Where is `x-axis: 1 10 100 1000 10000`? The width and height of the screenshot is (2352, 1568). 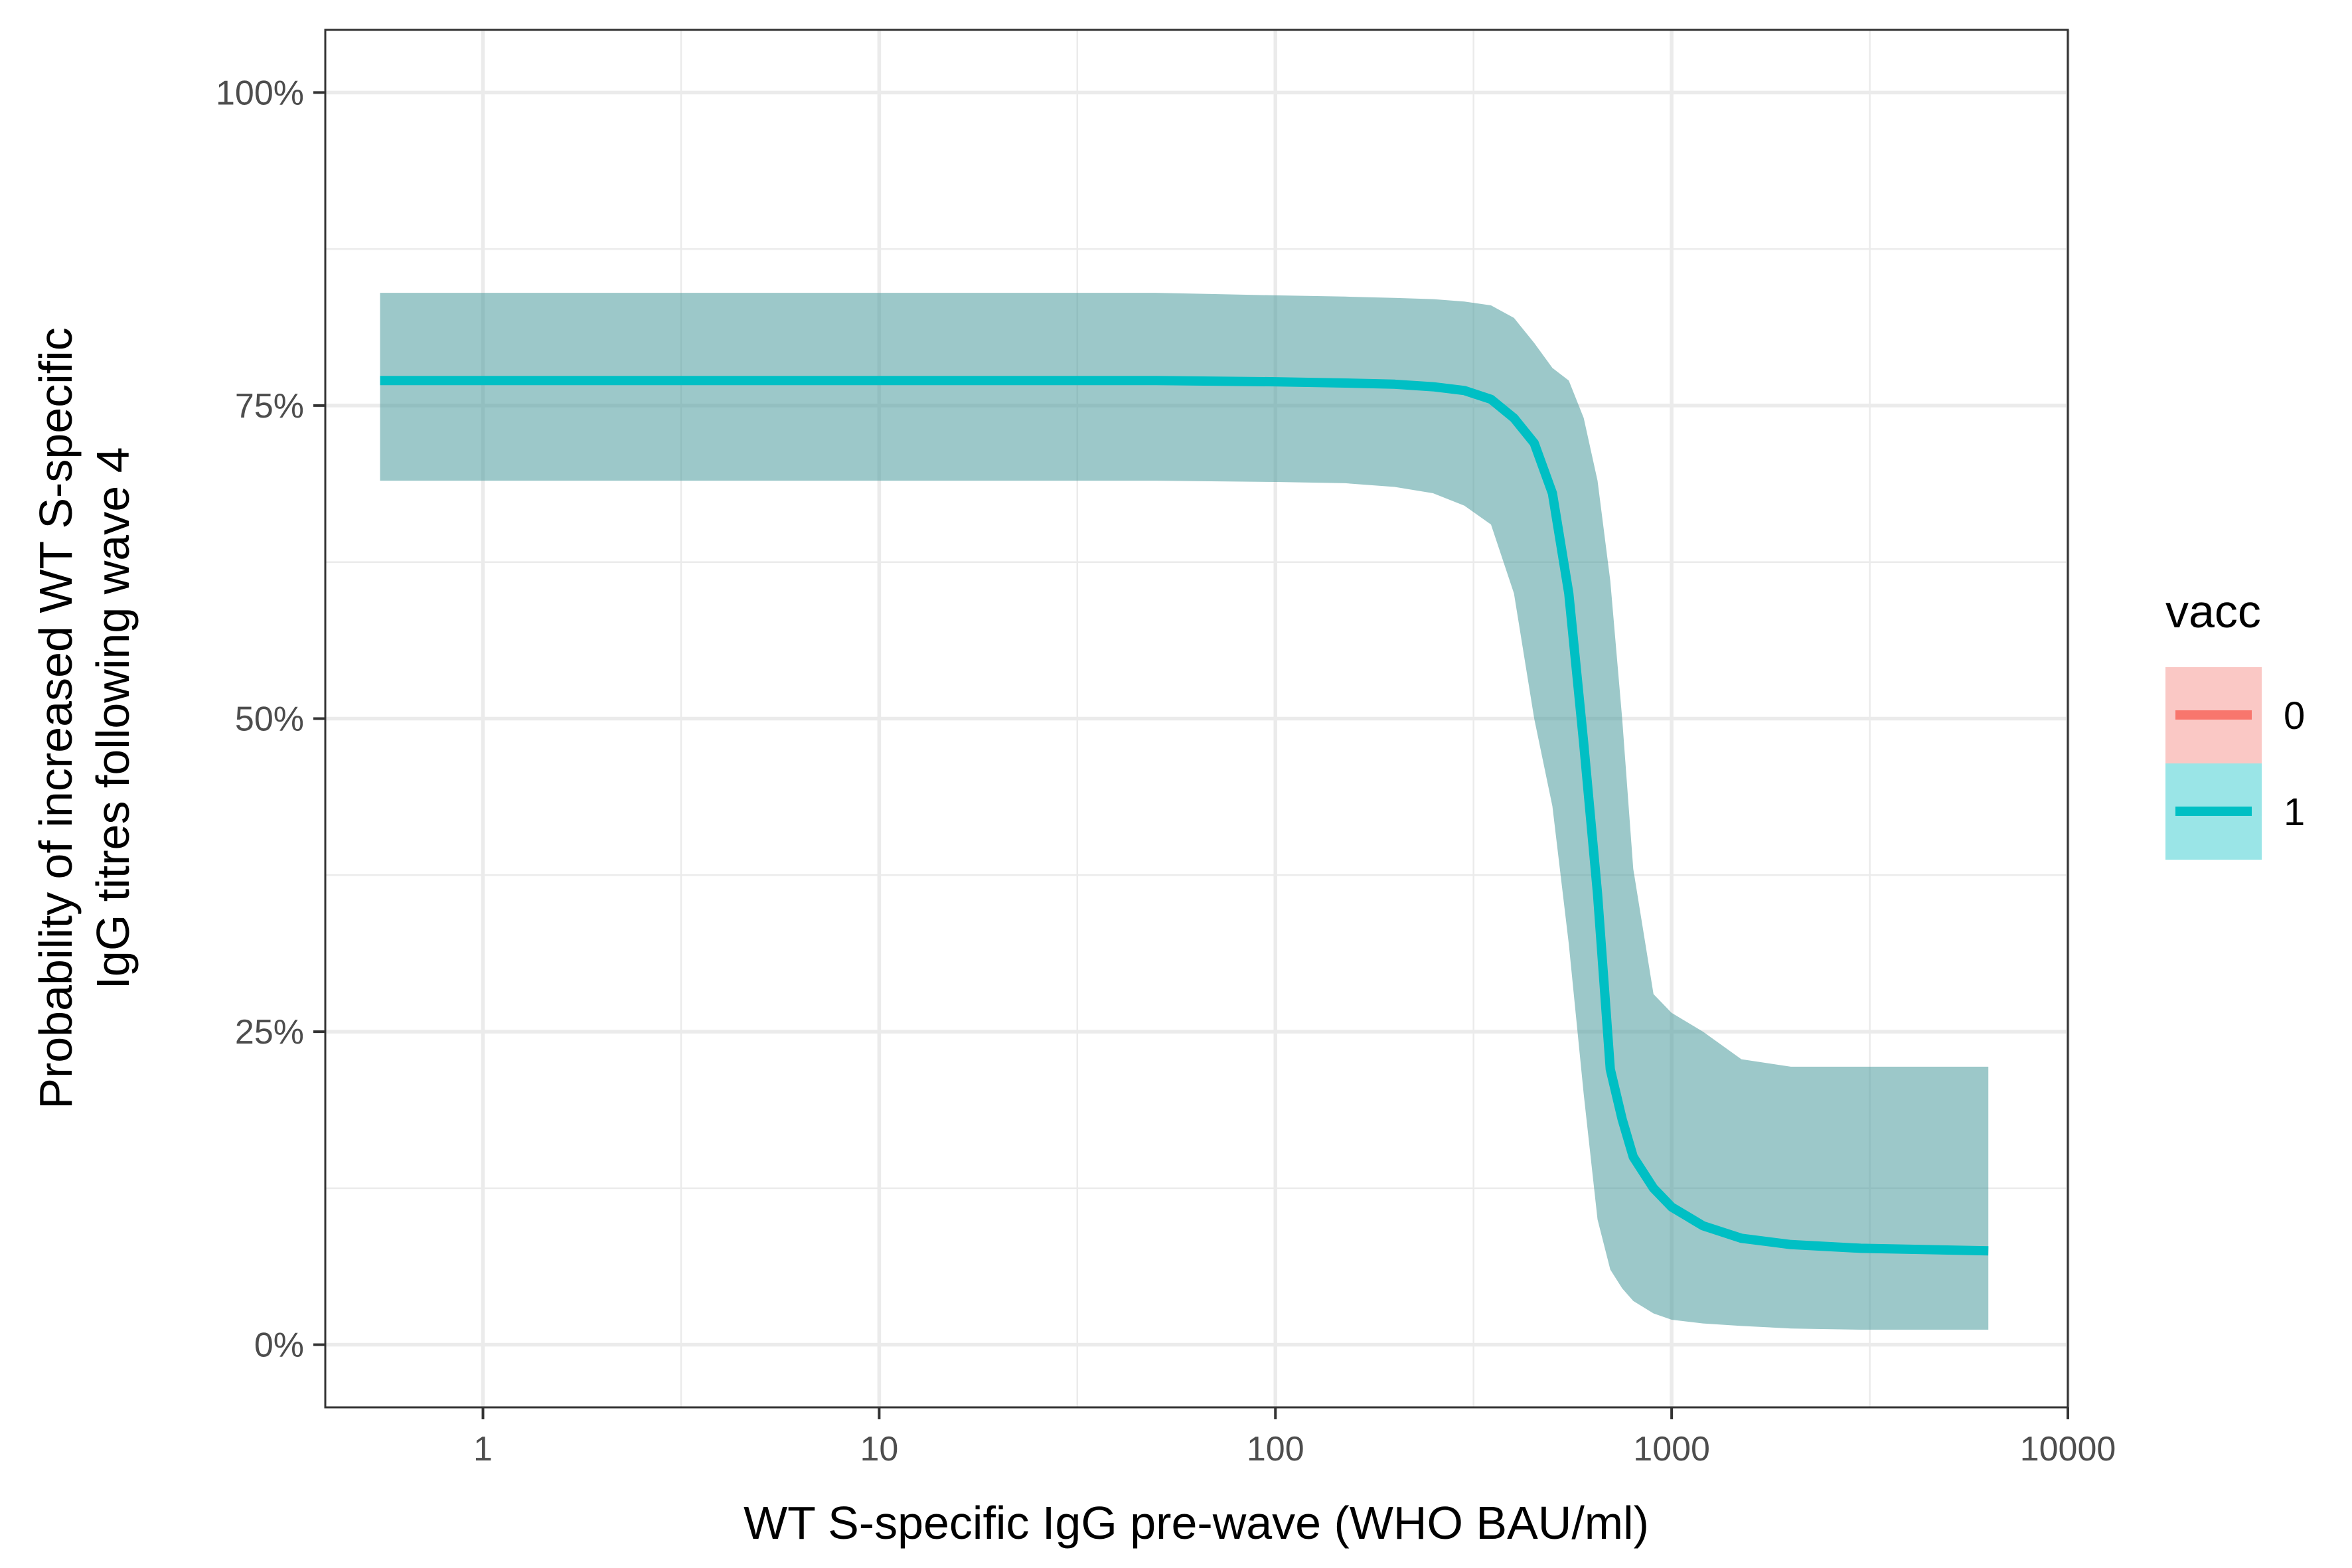
x-axis: 1 10 100 1000 10000 is located at coordinates (1295, 1438).